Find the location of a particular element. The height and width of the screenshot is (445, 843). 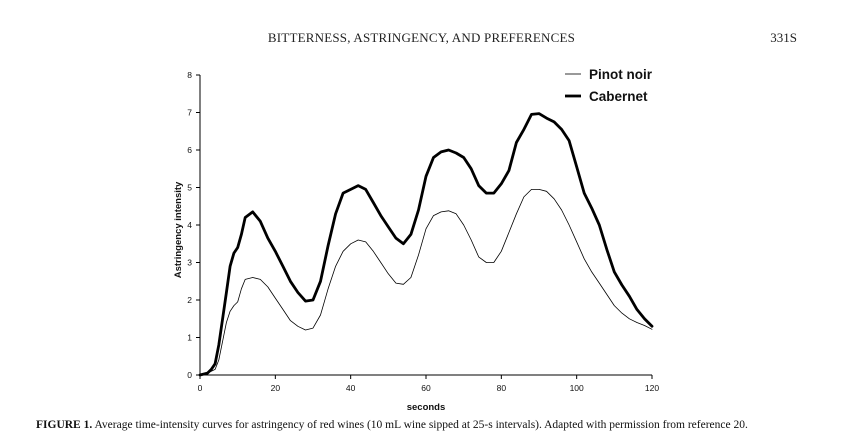

x-tick-label: 20 is located at coordinates (276, 388).